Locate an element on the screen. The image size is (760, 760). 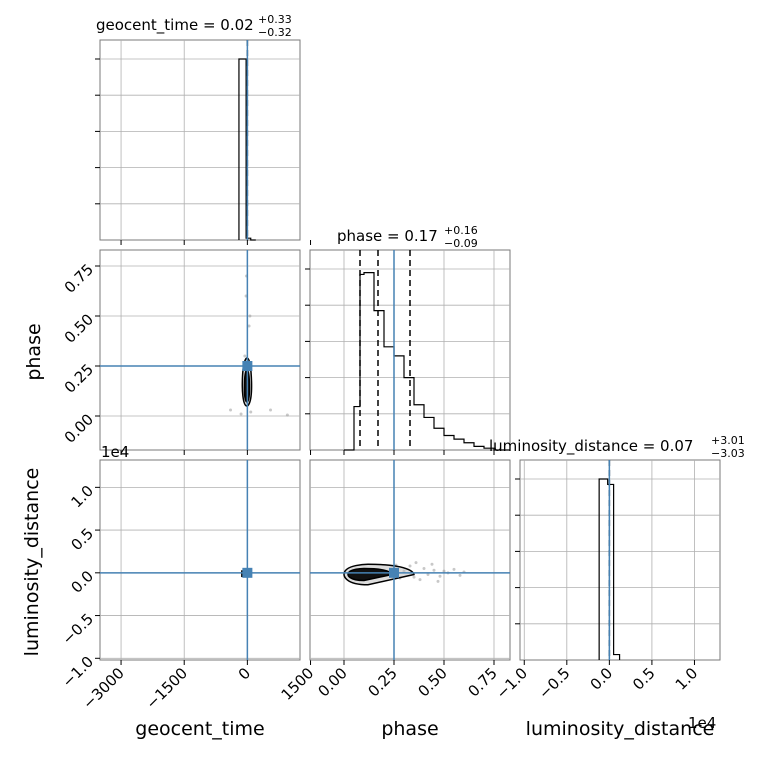
geocent-time-title-minus: −0.32 is located at coordinates (275, 32).